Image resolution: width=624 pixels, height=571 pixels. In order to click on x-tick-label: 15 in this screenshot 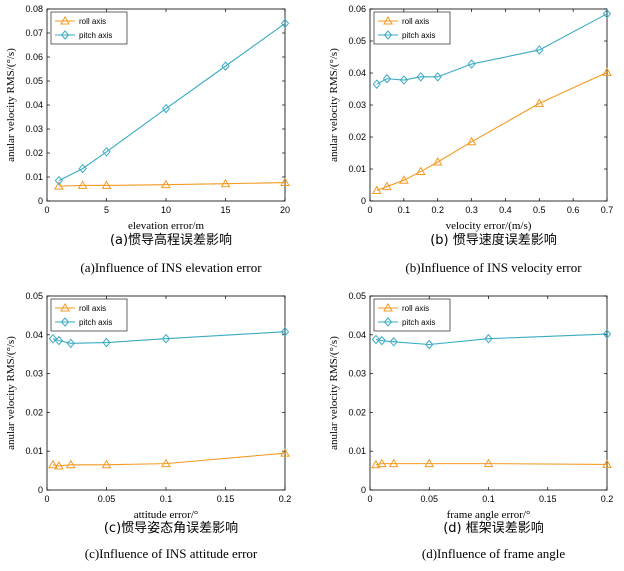, I will do `click(225, 210)`.